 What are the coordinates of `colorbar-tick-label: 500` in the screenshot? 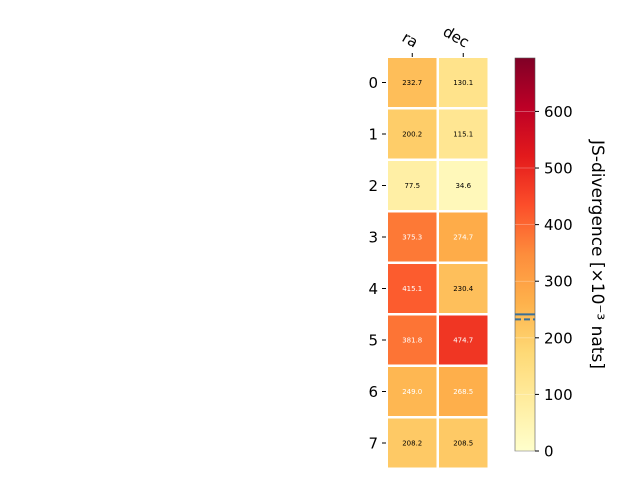 It's located at (558, 169).